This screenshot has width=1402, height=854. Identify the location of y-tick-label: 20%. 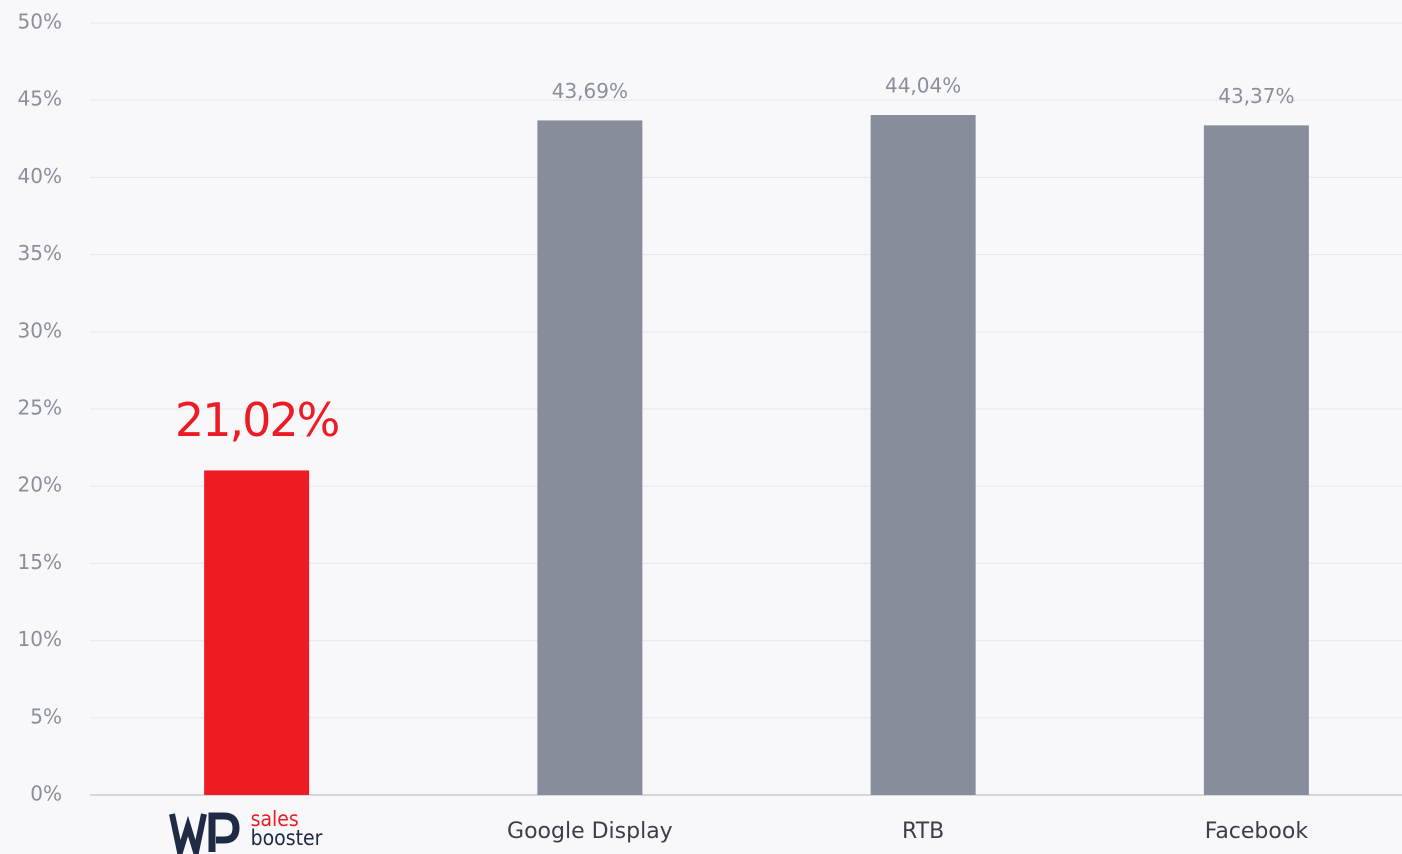
(40, 485).